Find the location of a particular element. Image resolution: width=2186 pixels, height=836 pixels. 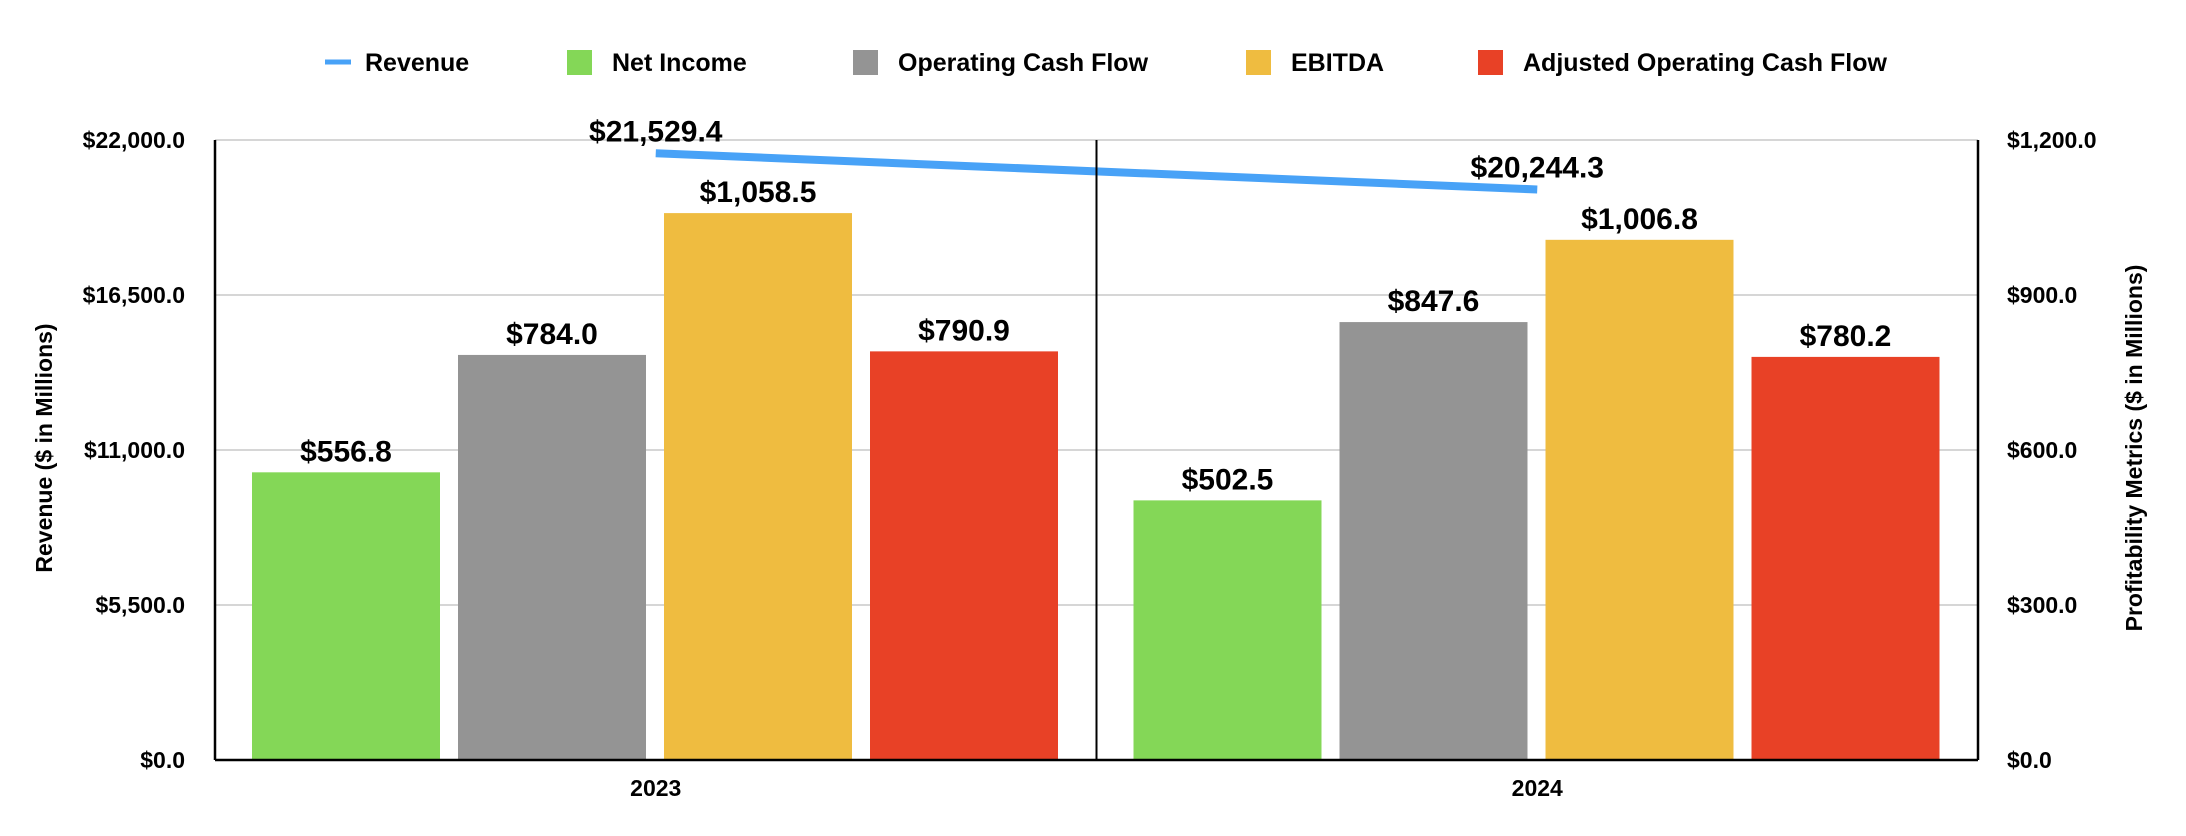

y2-tick-label: $1,200.0 is located at coordinates (2052, 140).